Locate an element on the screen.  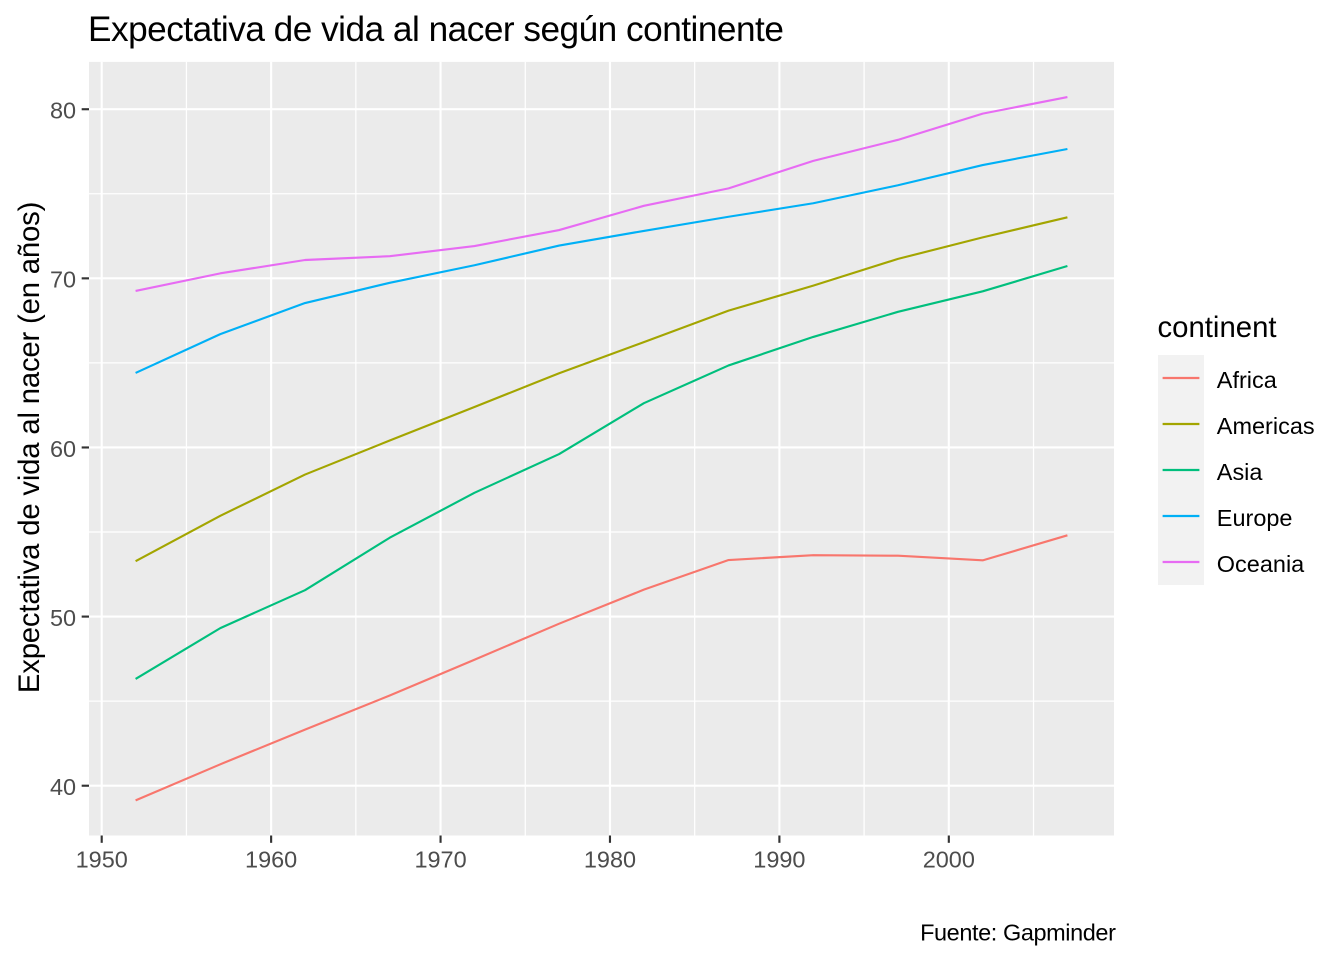
svg-text: 1970 is located at coordinates (440, 860).